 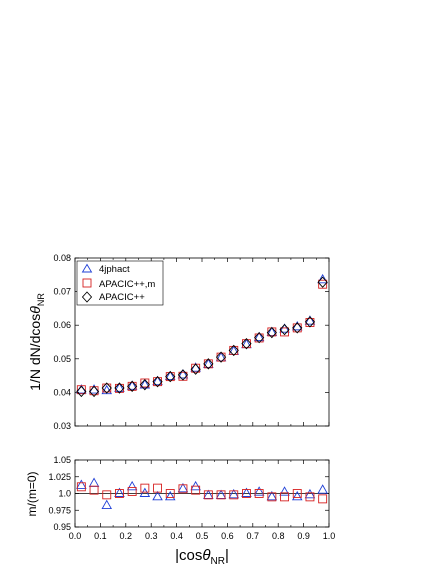 I want to click on main-y-tick-label: 0.07, so click(x=62, y=292).